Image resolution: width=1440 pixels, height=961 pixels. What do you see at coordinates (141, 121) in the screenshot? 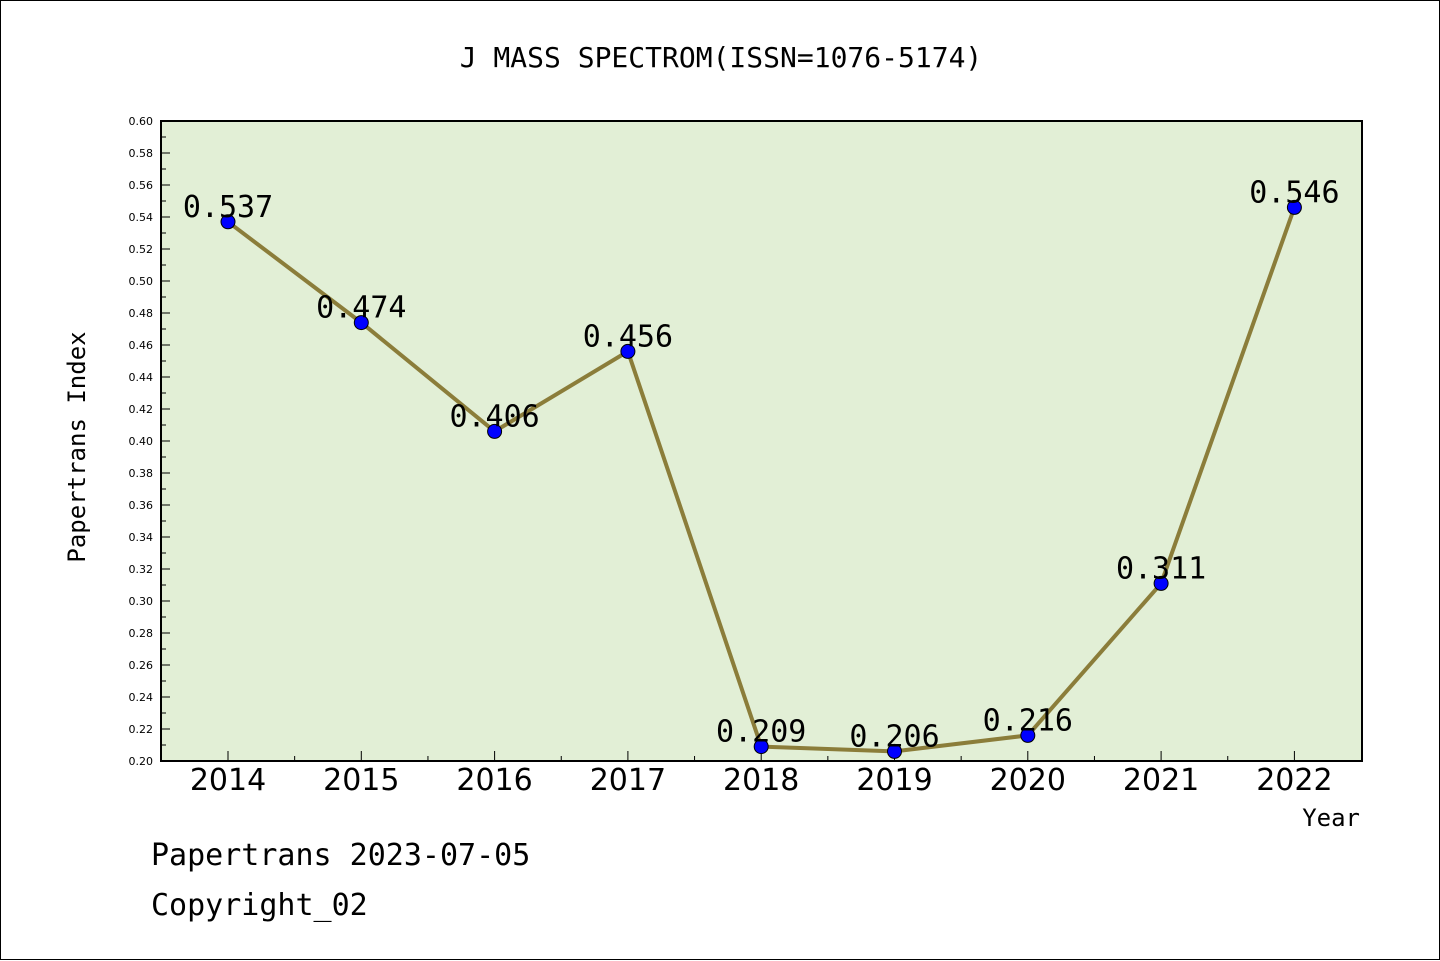
I see `y-tick-label: 0.60` at bounding box center [141, 121].